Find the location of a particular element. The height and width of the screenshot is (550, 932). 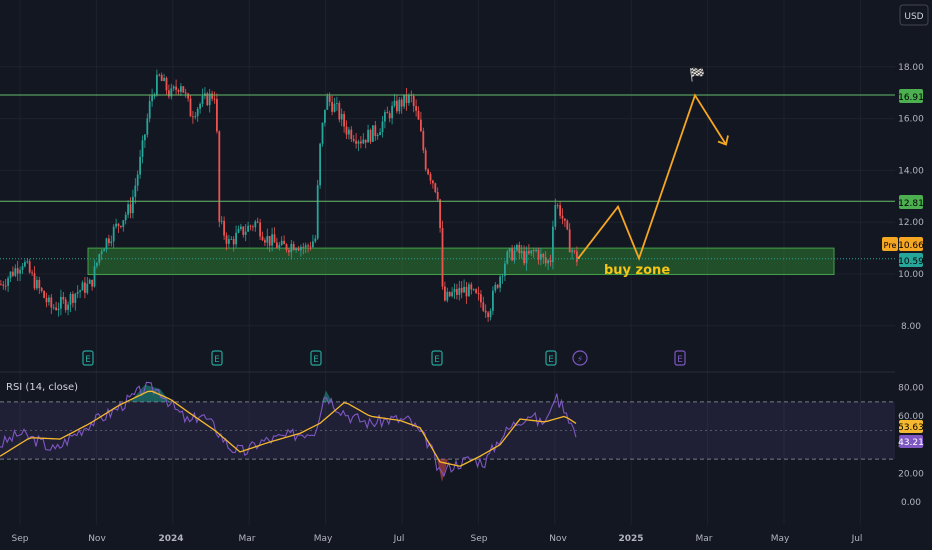

last-price-tag is located at coordinates (911, 260).